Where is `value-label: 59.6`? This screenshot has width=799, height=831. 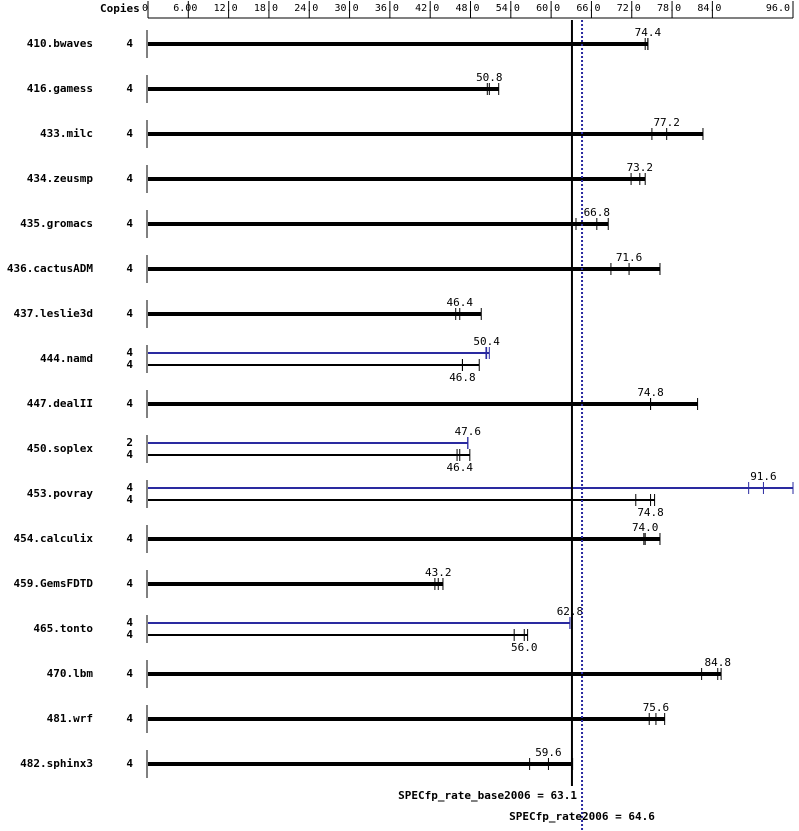 value-label: 59.6 is located at coordinates (548, 752).